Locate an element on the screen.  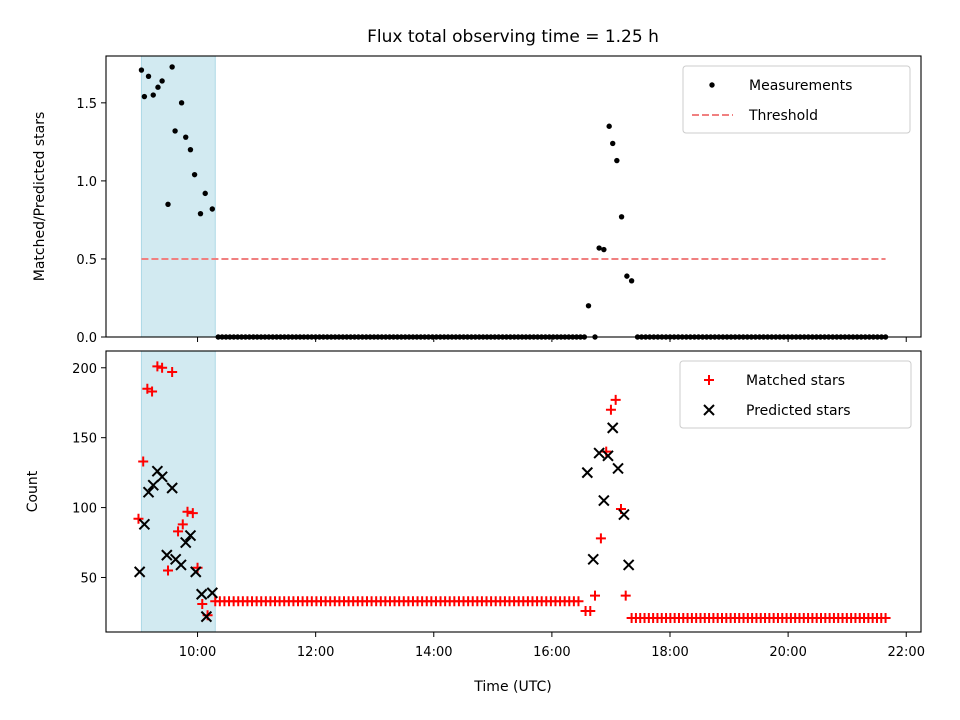
x-tick-label: 20:00 is located at coordinates (787, 652).